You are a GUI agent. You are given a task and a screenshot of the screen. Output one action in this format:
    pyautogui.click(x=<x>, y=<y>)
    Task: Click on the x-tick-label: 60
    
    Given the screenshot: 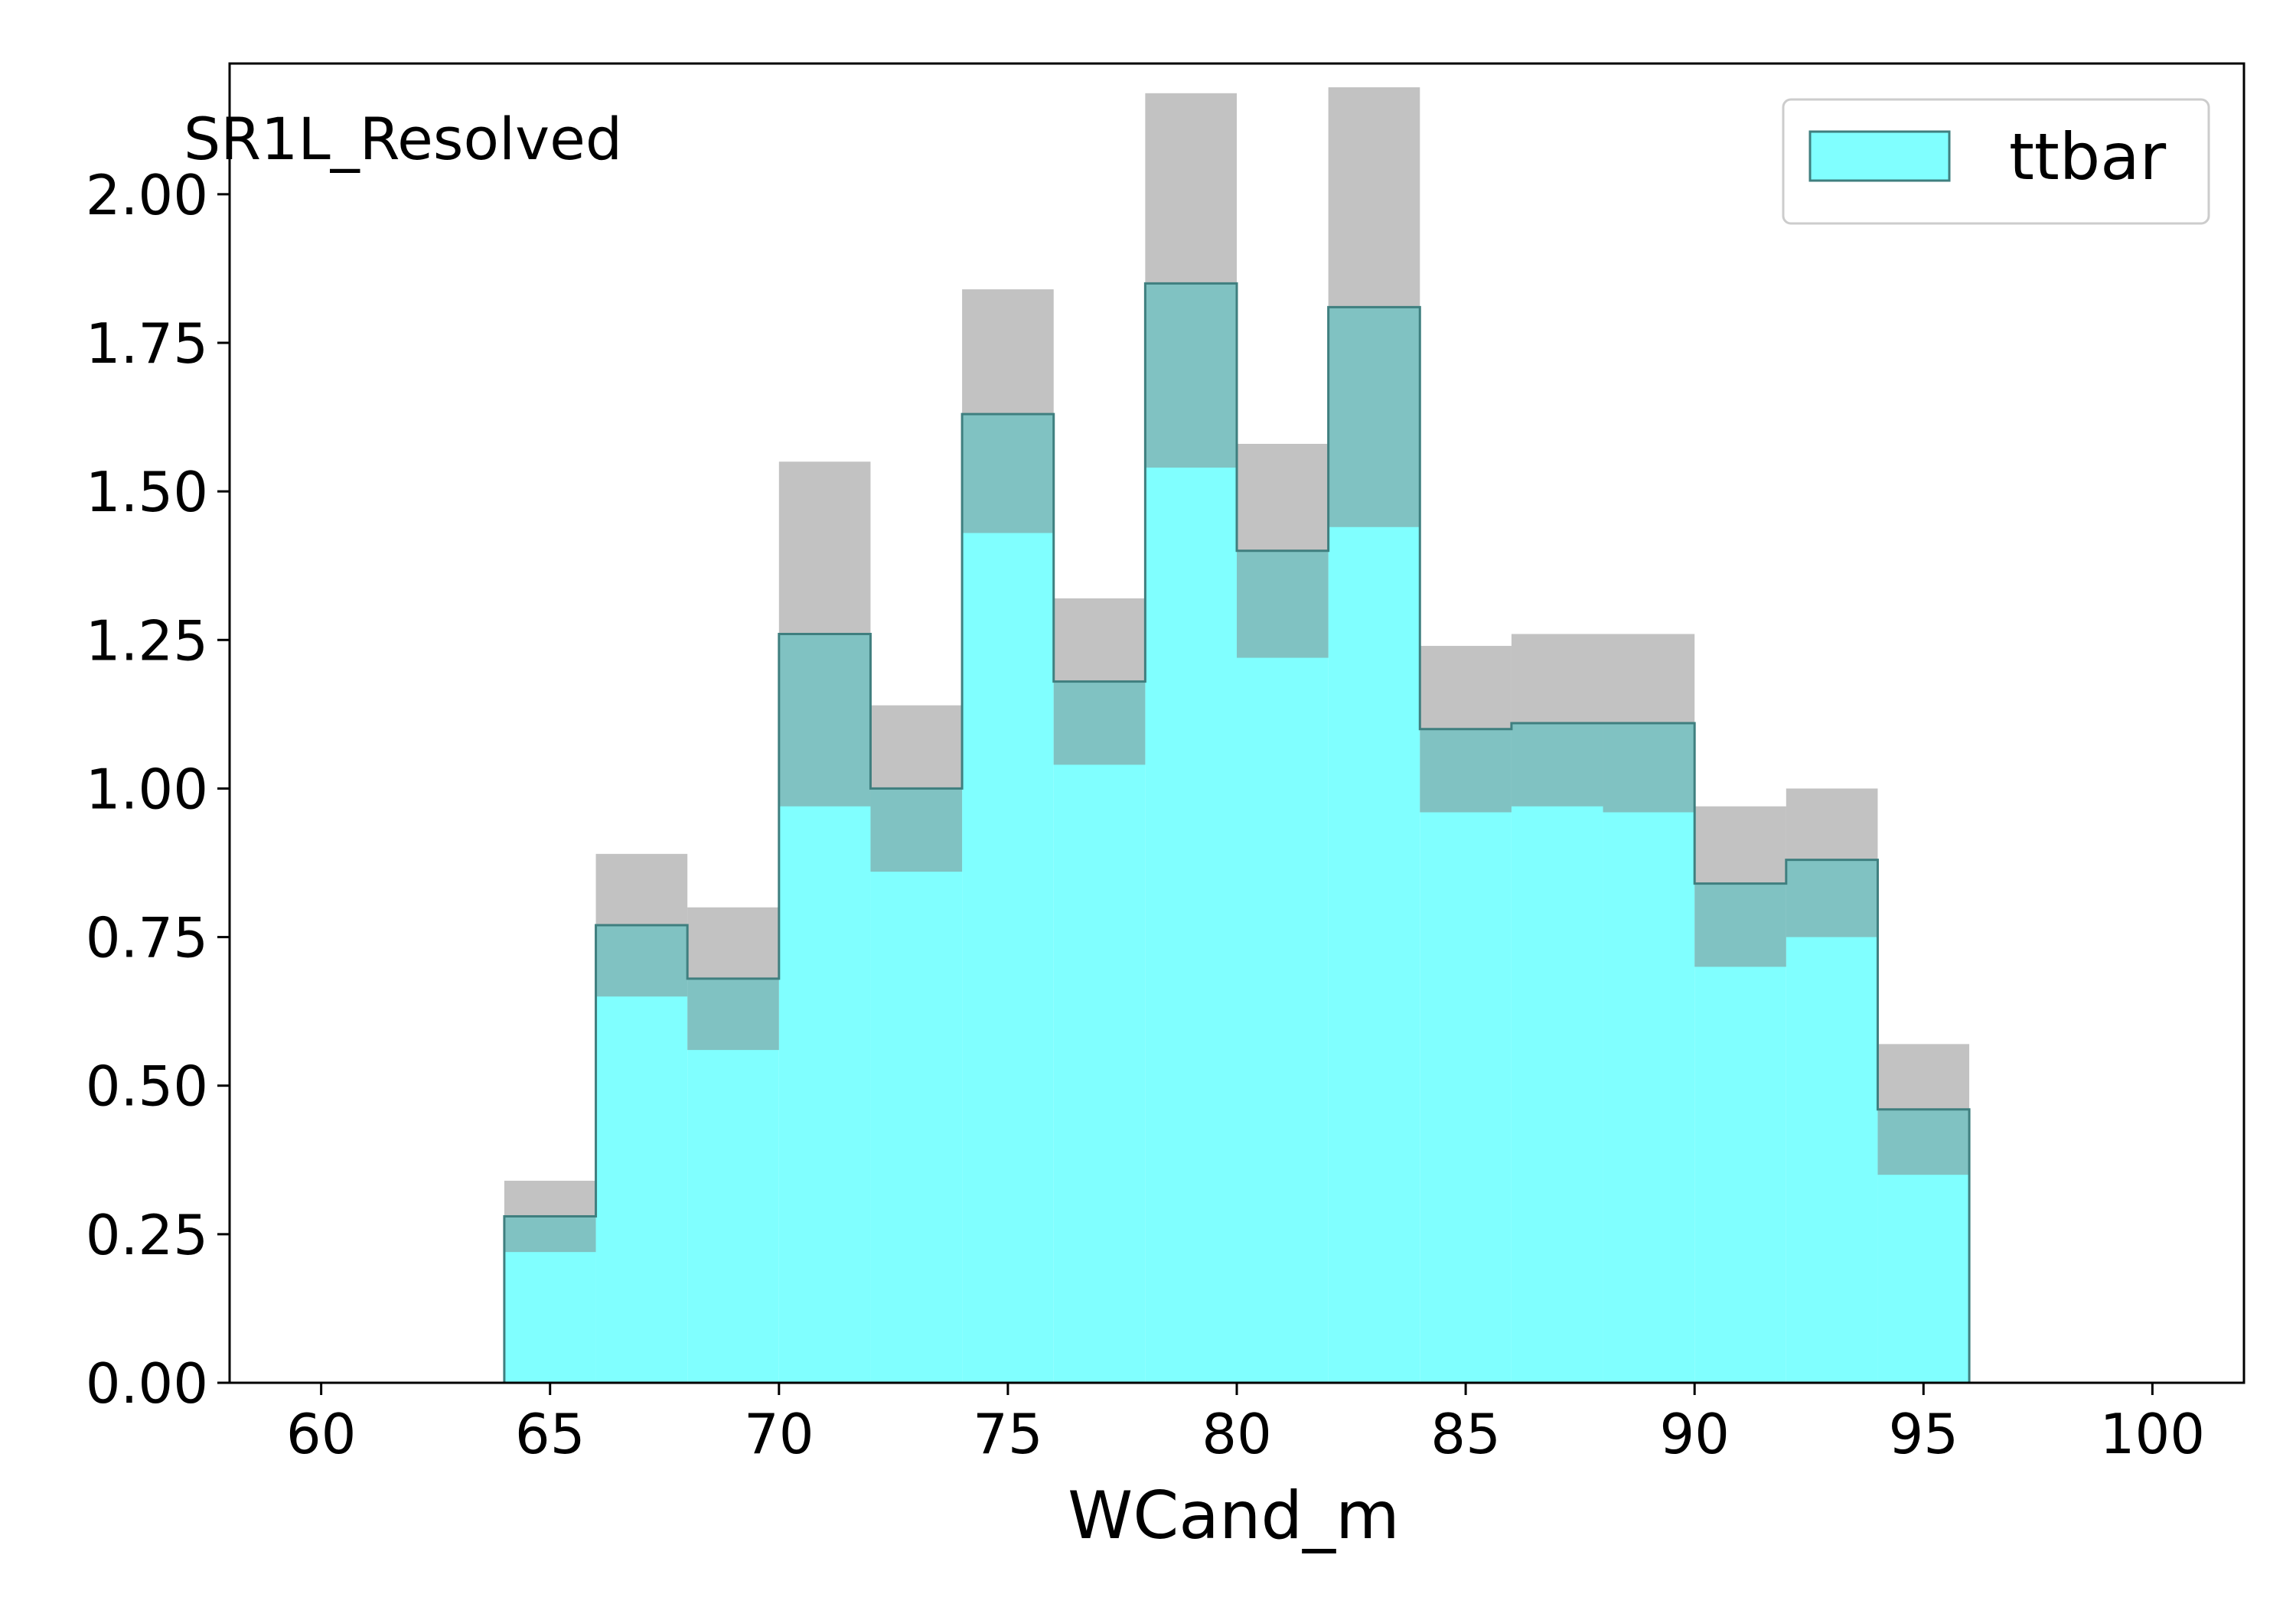 What is the action you would take?
    pyautogui.click(x=321, y=1434)
    